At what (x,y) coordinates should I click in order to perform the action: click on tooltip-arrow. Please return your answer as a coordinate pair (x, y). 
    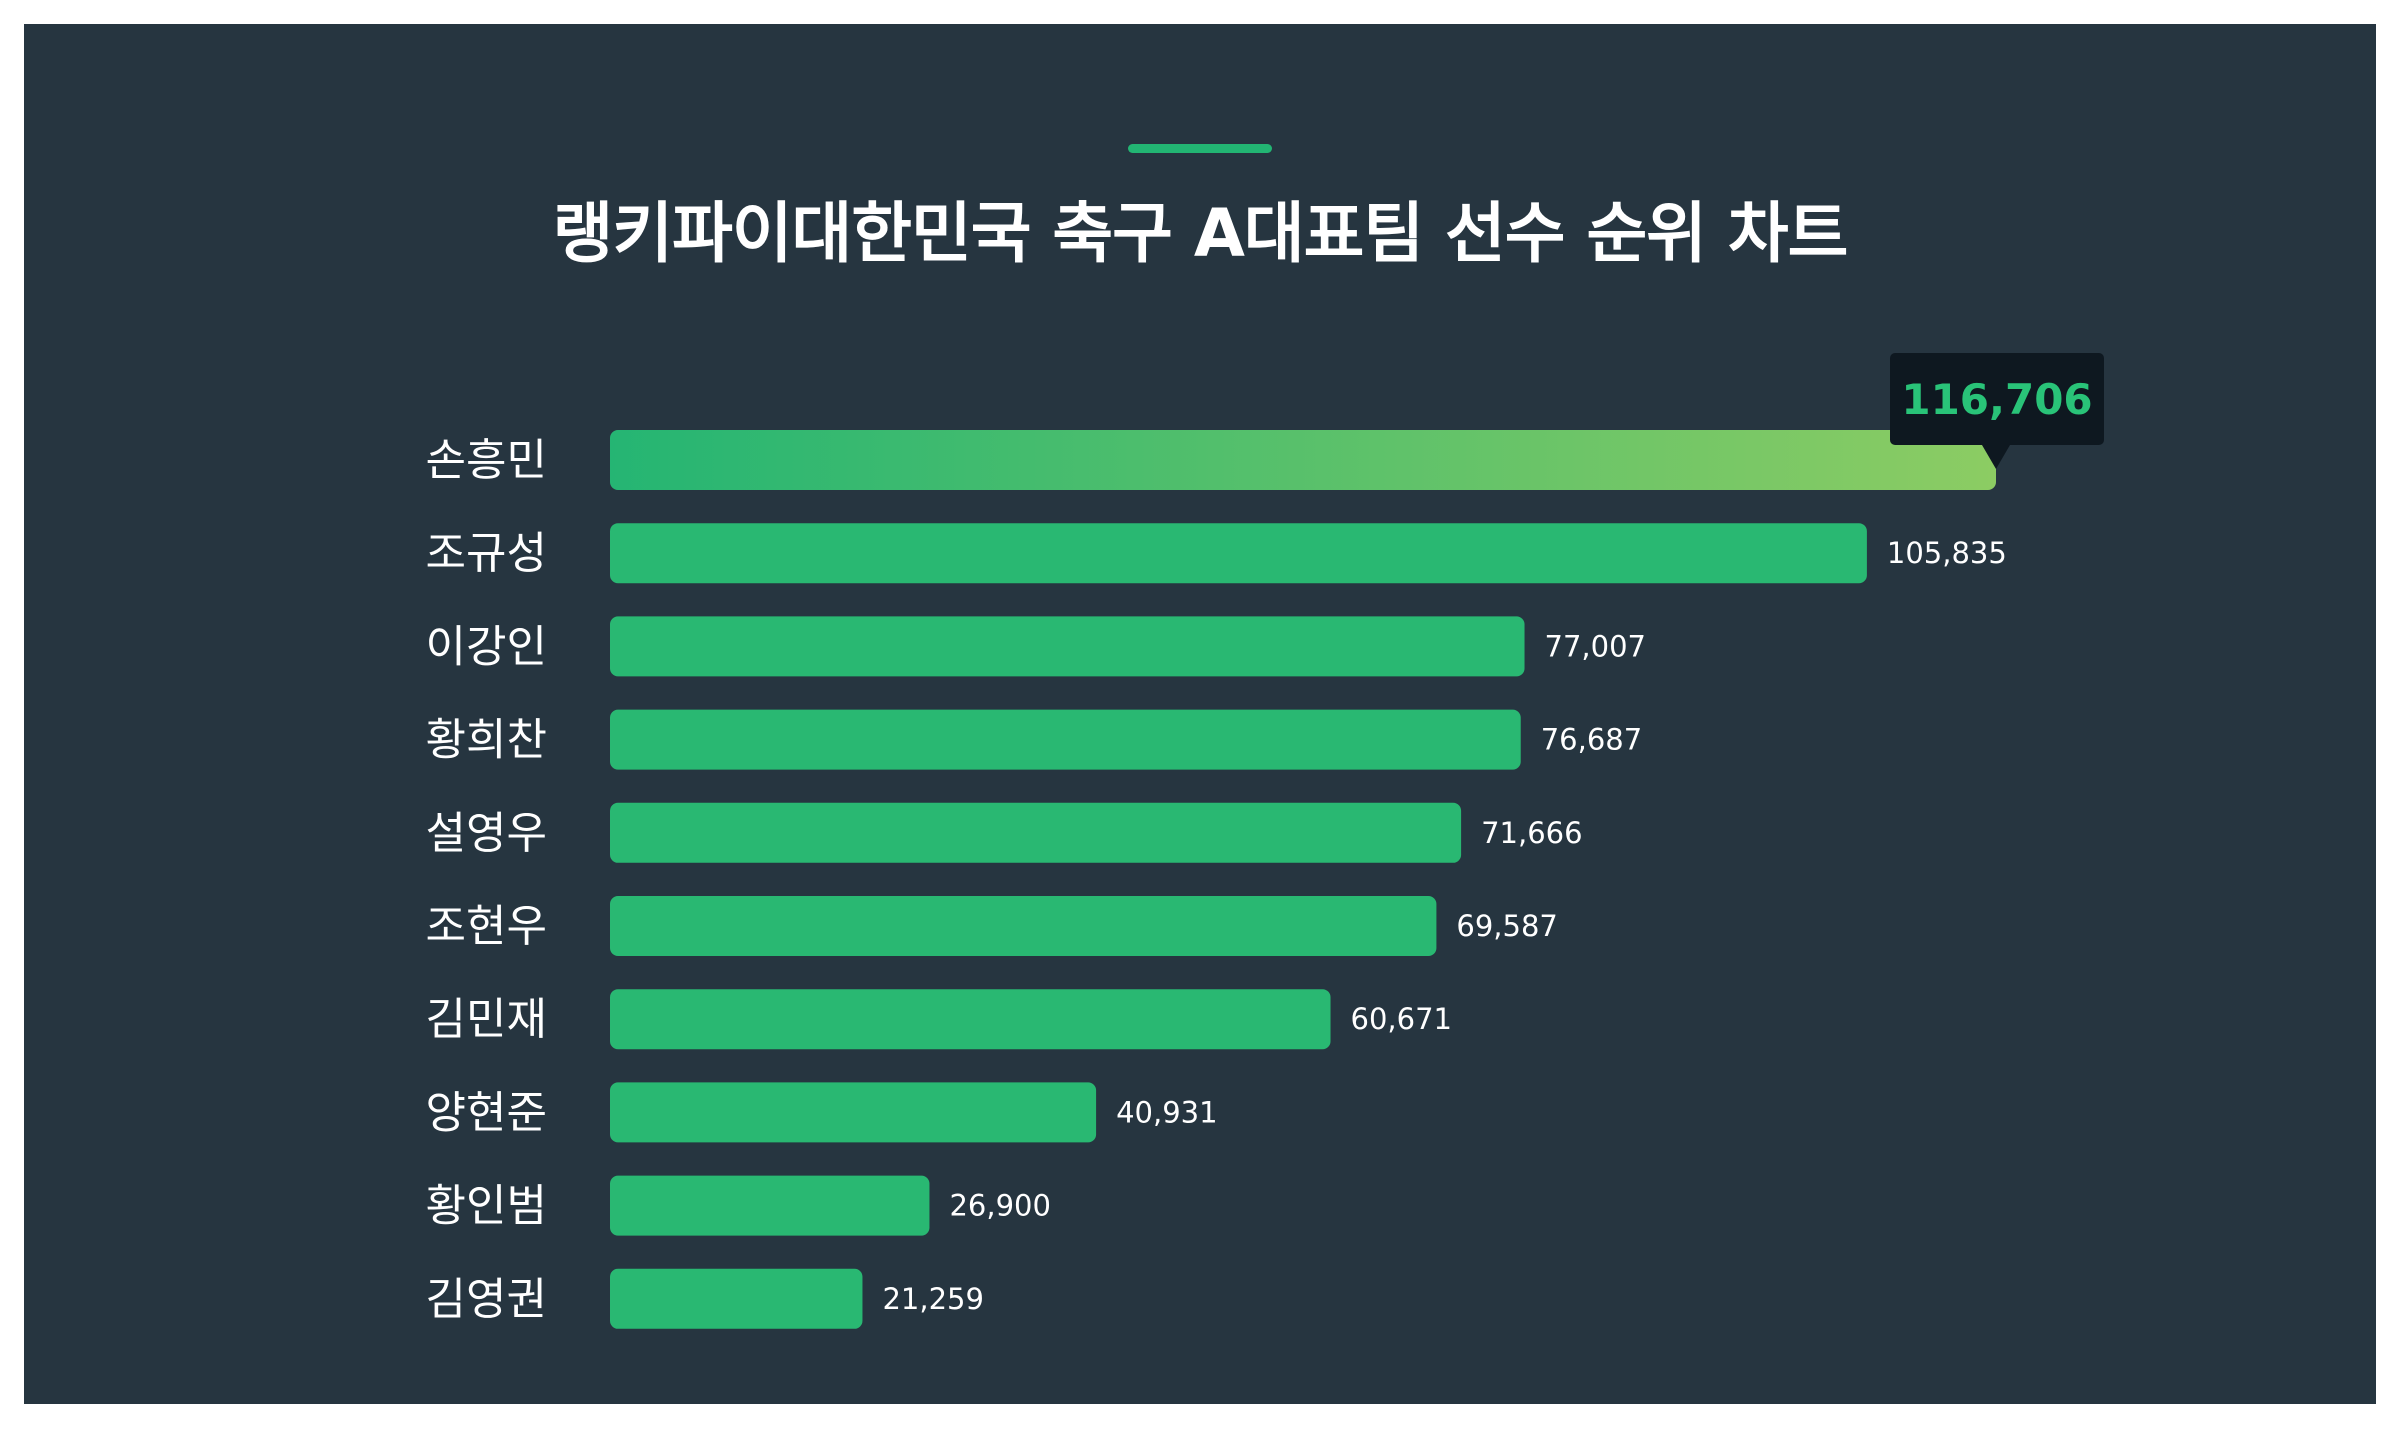
    Looking at the image, I should click on (1996, 457).